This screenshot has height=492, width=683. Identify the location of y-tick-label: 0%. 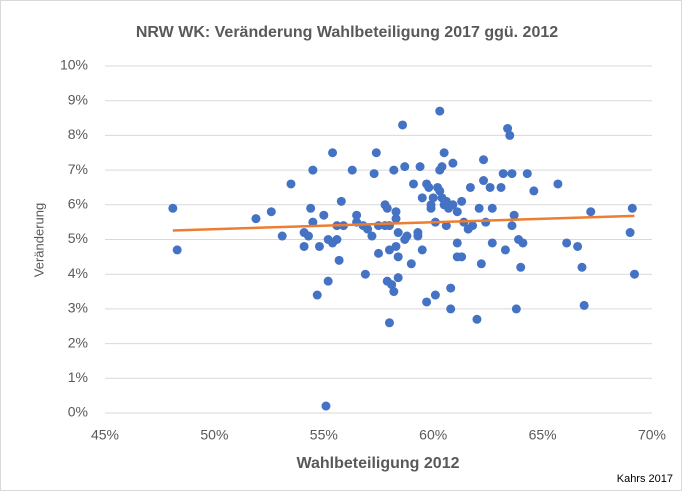
(78, 412).